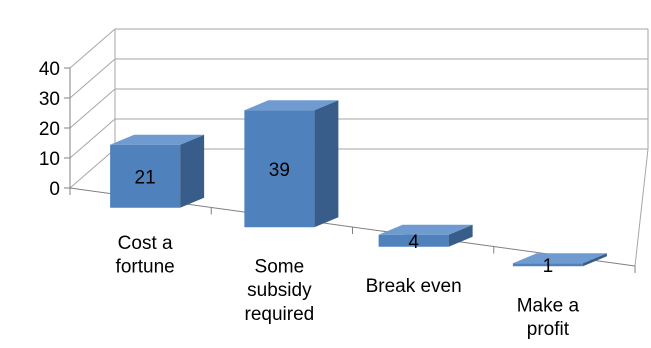 This screenshot has height=348, width=651. What do you see at coordinates (641, 207) in the screenshot?
I see `floor-right-edge` at bounding box center [641, 207].